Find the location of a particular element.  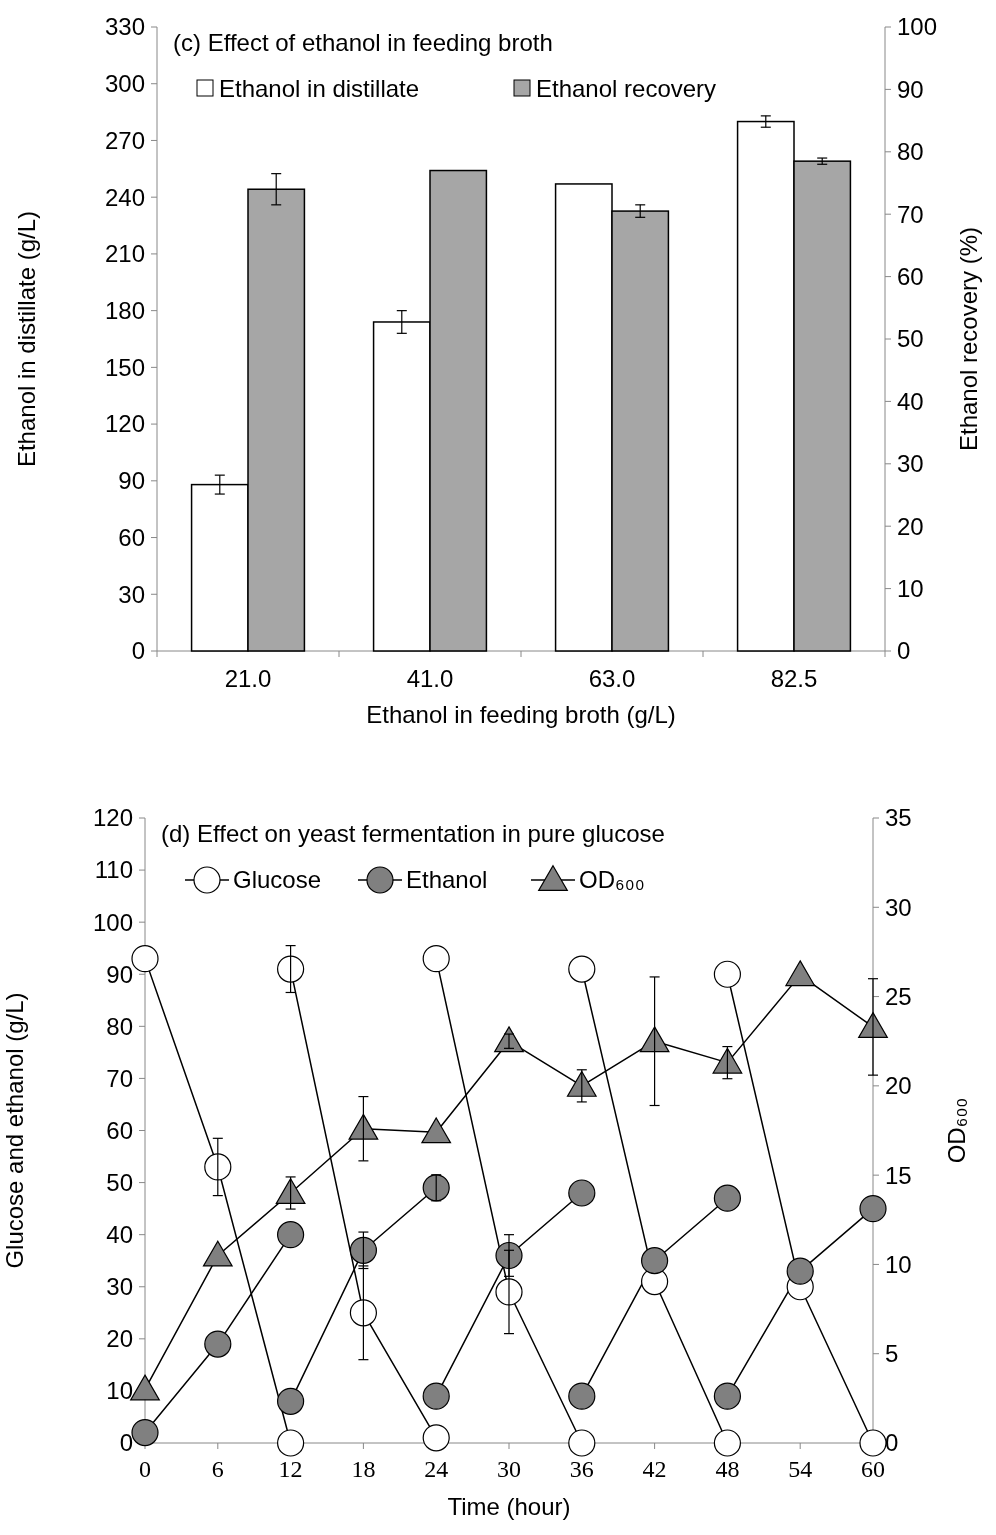

x-tick-label: 18 is located at coordinates (363, 1469).